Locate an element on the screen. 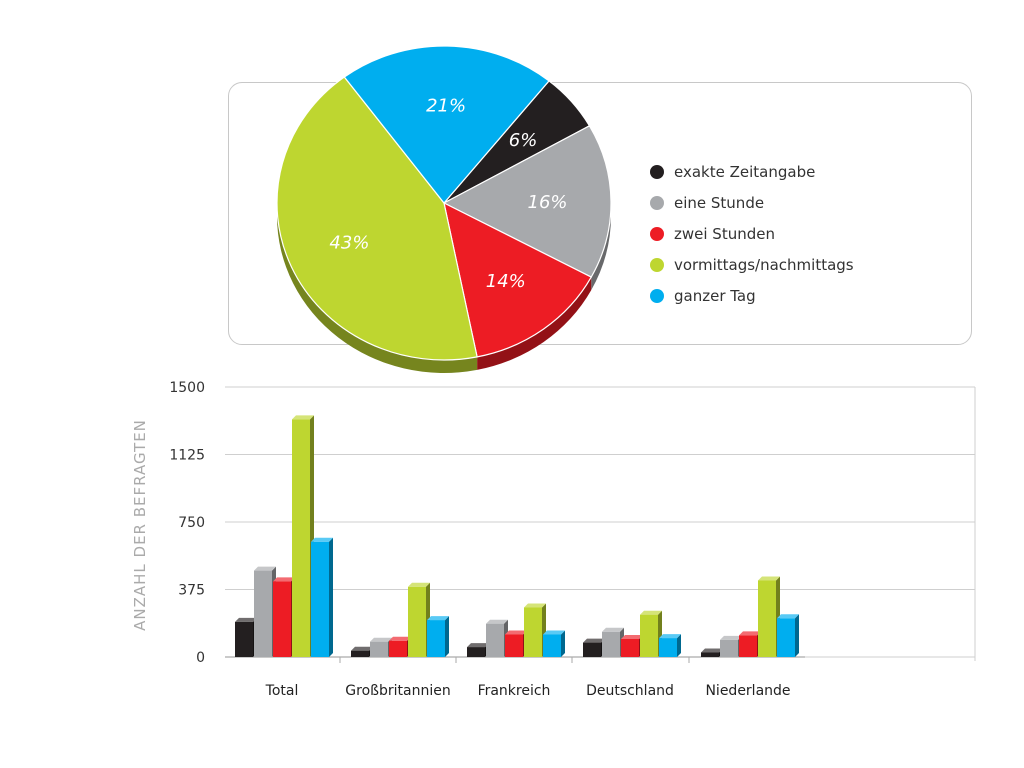 This screenshot has width=1024, height=768. legend-label: exakte Zeitangabe is located at coordinates (745, 172).